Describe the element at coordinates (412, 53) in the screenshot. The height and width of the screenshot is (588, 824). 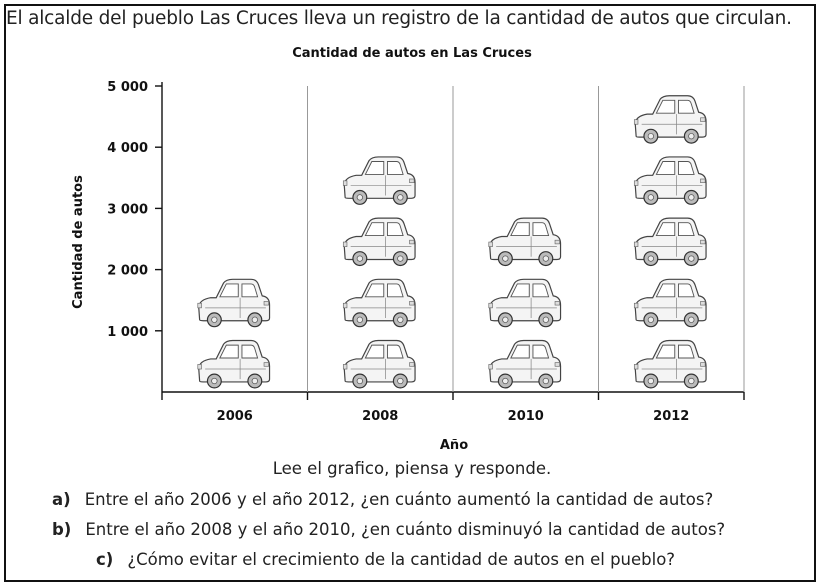
I see `chart-title: Cantidad de autos en Las Cruces` at that location.